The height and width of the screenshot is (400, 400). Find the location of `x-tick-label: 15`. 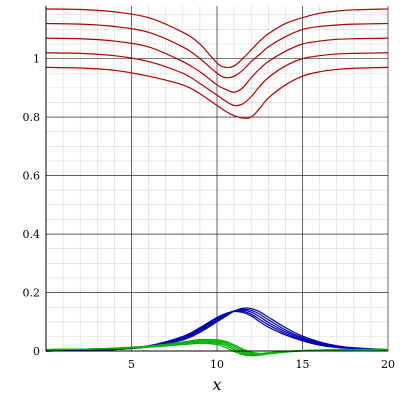

x-tick-label: 15 is located at coordinates (303, 364).